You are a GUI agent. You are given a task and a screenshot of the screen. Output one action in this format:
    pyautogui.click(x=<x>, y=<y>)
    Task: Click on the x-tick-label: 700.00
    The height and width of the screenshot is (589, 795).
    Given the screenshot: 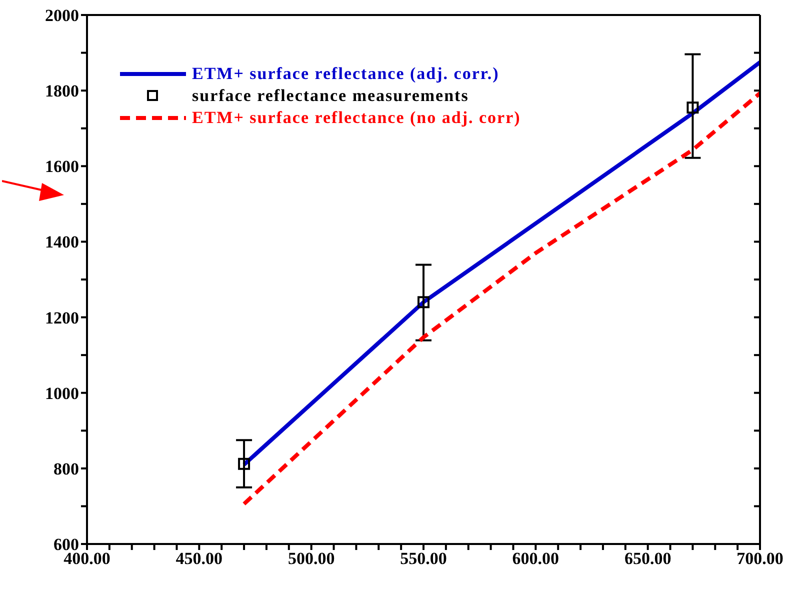 What is the action you would take?
    pyautogui.click(x=760, y=558)
    